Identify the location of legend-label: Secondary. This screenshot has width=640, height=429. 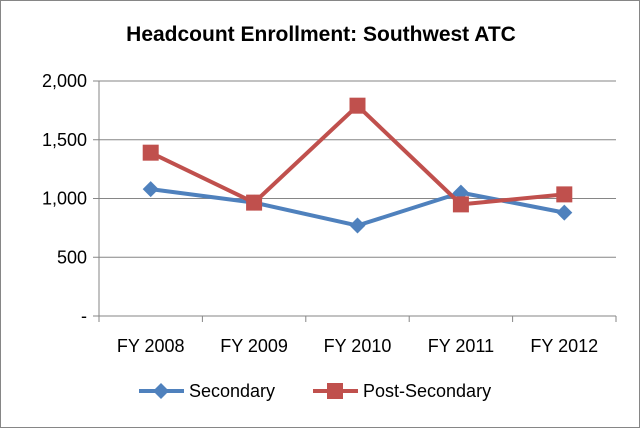
(232, 391).